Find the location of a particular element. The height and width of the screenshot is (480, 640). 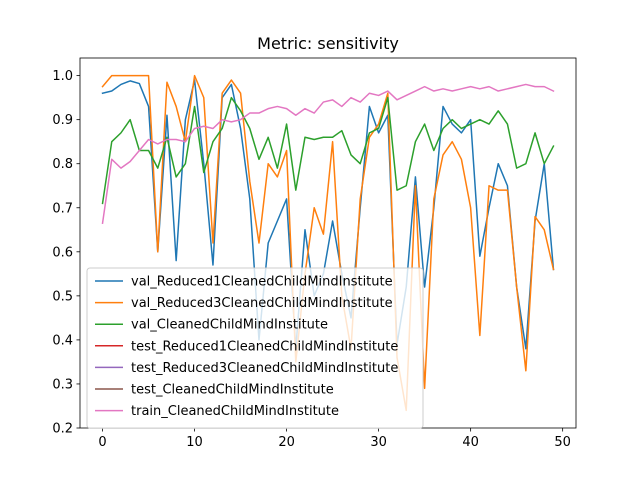

legend-label-4: test_Reduced3CleanedChildMindInstitute is located at coordinates (264, 368).